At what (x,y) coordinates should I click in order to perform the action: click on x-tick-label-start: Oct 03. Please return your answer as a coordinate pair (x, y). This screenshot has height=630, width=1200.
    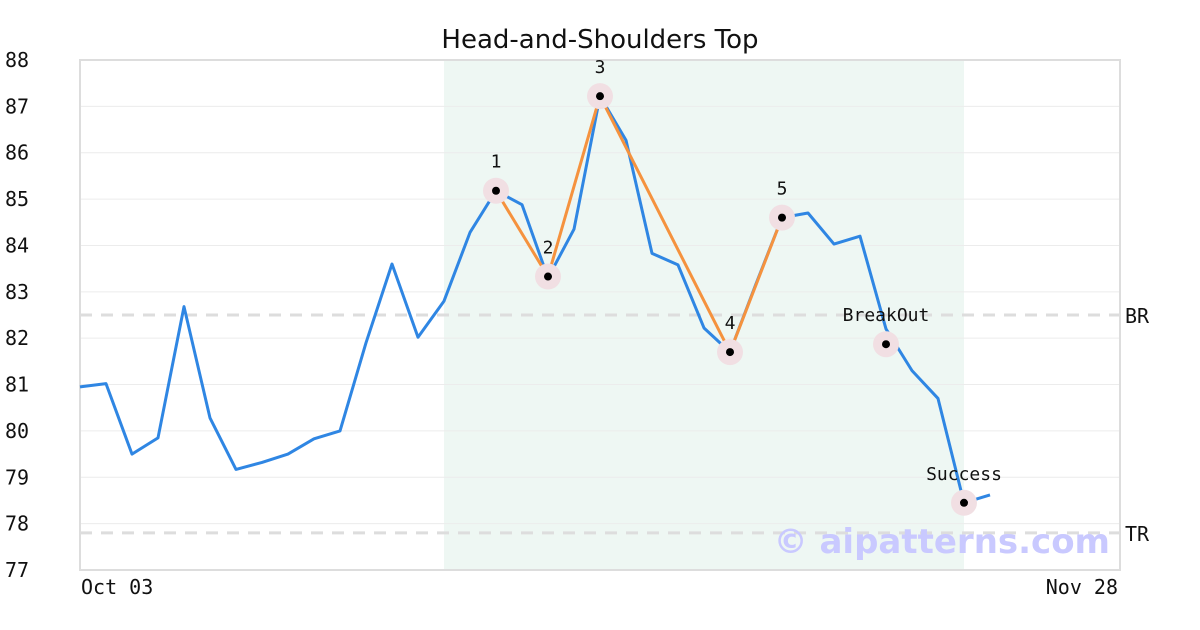
    Looking at the image, I should click on (117, 587).